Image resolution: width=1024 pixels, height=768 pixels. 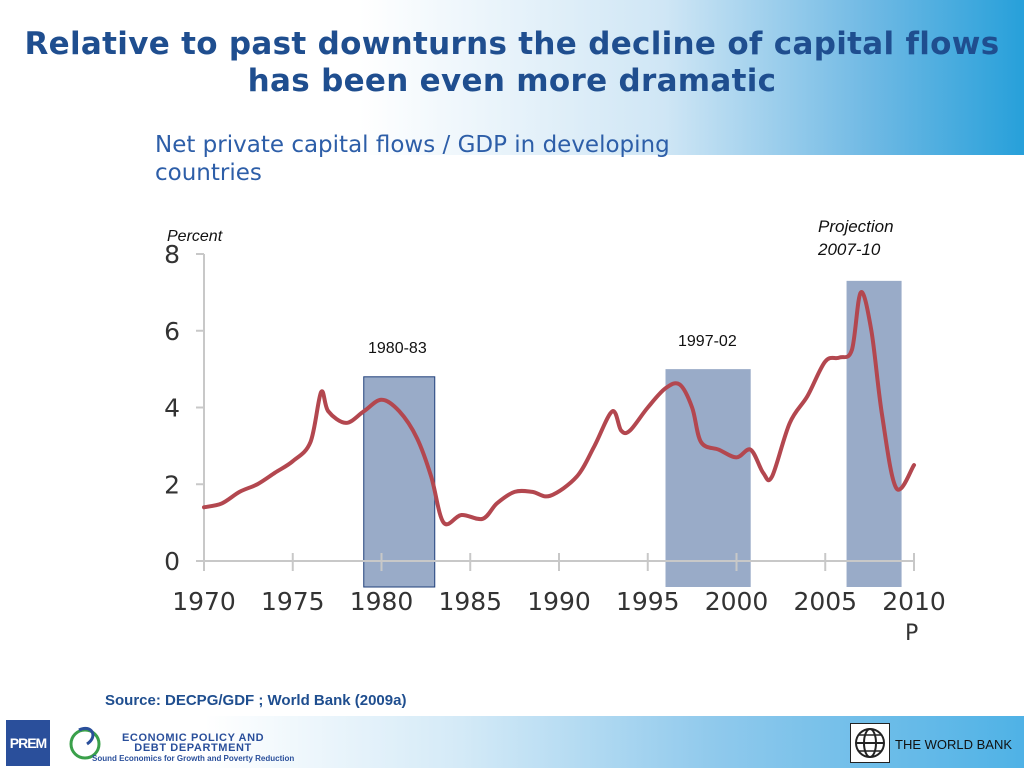 What do you see at coordinates (825, 601) in the screenshot?
I see `x-tick-label: 2005` at bounding box center [825, 601].